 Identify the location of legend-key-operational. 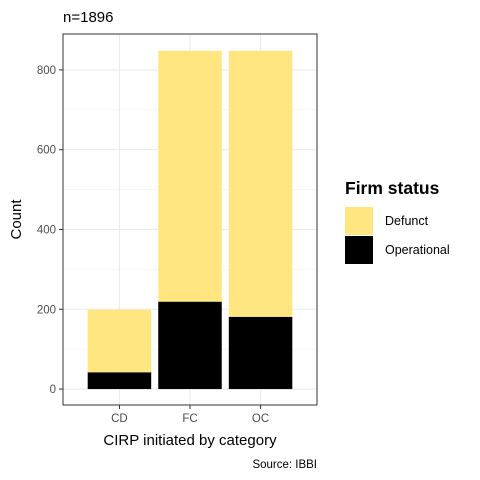
(359, 250).